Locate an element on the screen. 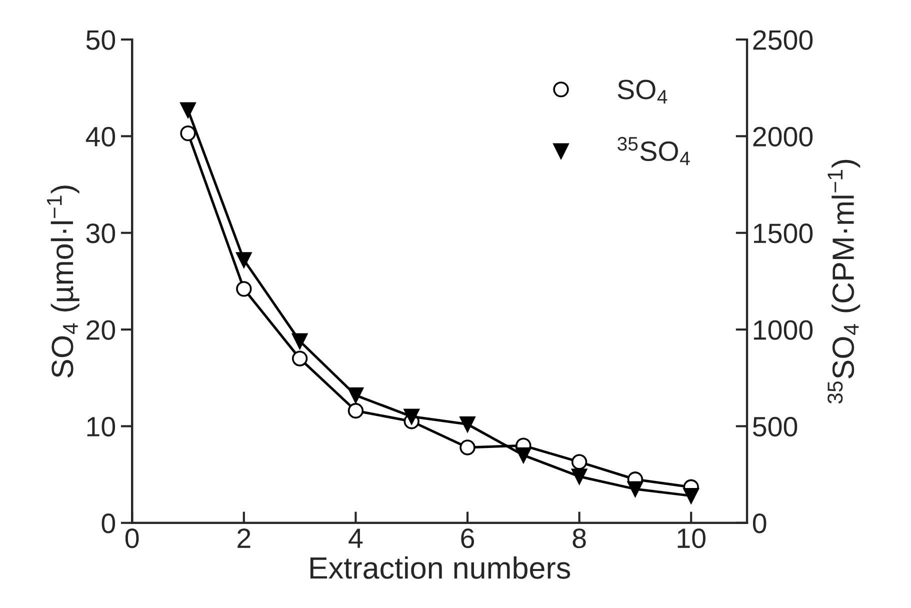 This screenshot has width=911, height=608. y-tick-label: 40 is located at coordinates (101, 136).